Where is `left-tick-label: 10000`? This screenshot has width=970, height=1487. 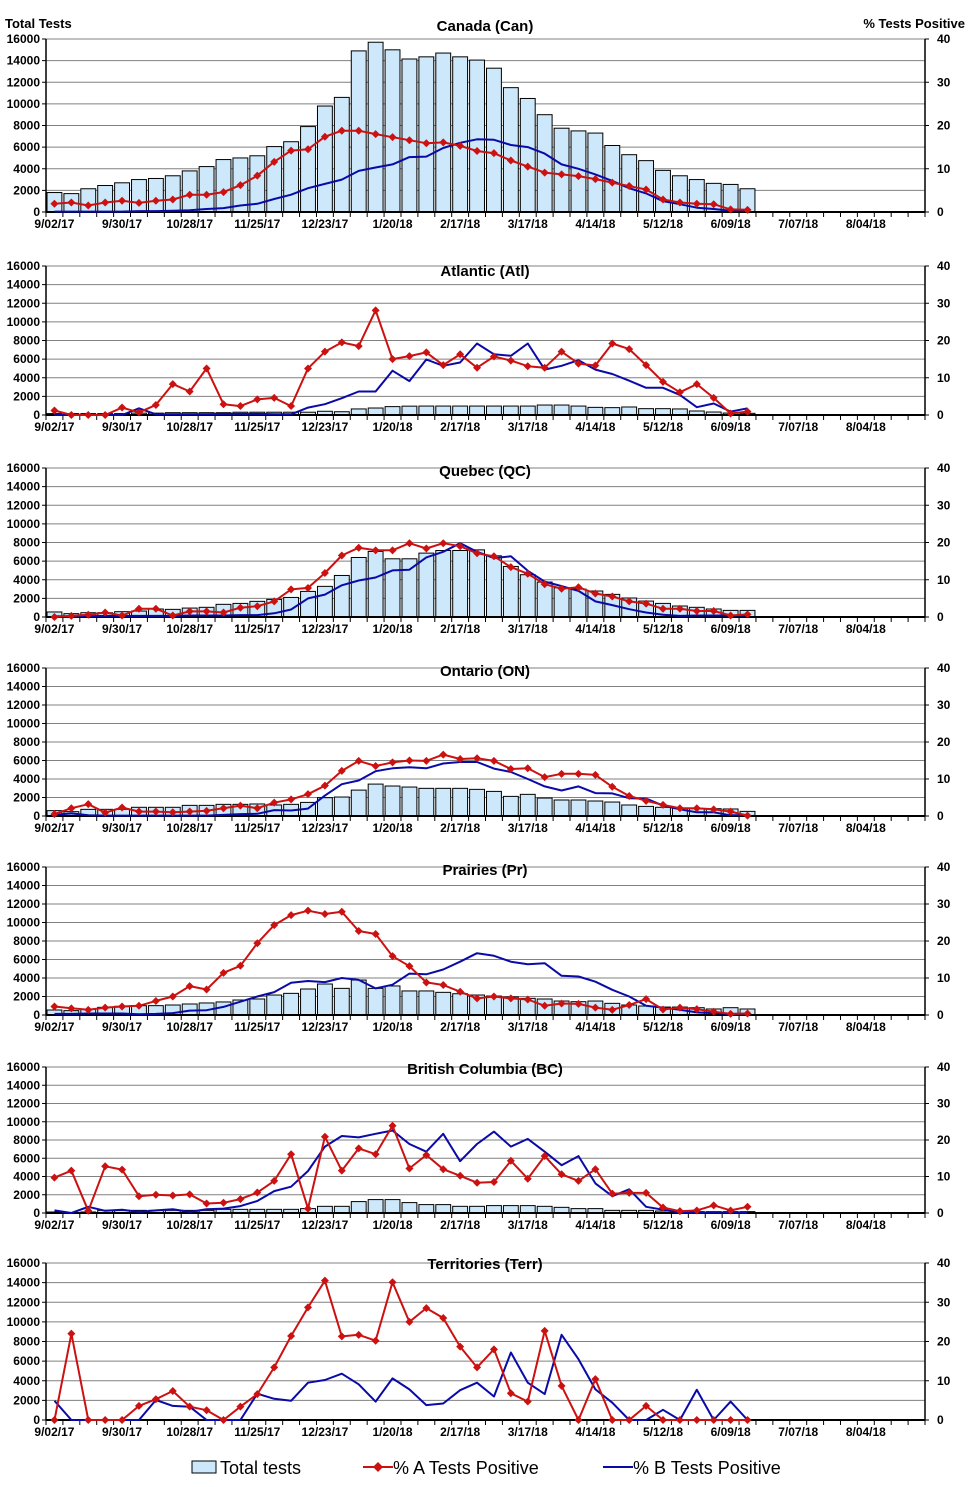
left-tick-label: 10000 is located at coordinates (24, 524).